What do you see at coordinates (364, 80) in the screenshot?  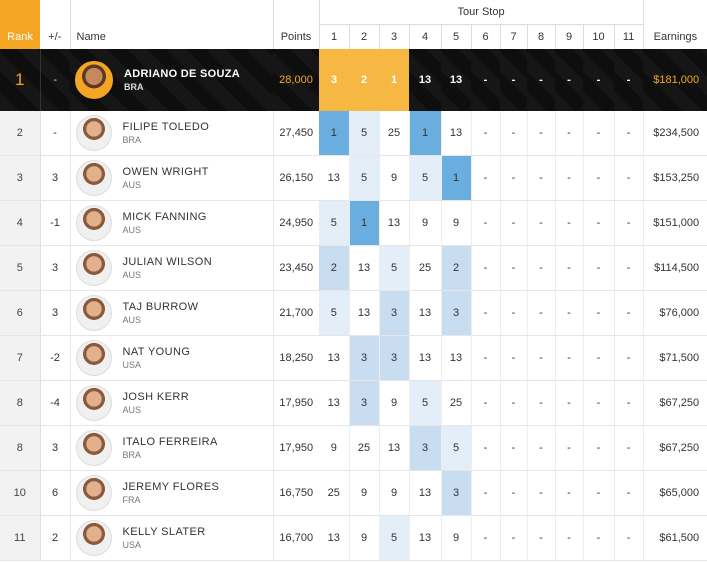 I see `stop-score: 2` at bounding box center [364, 80].